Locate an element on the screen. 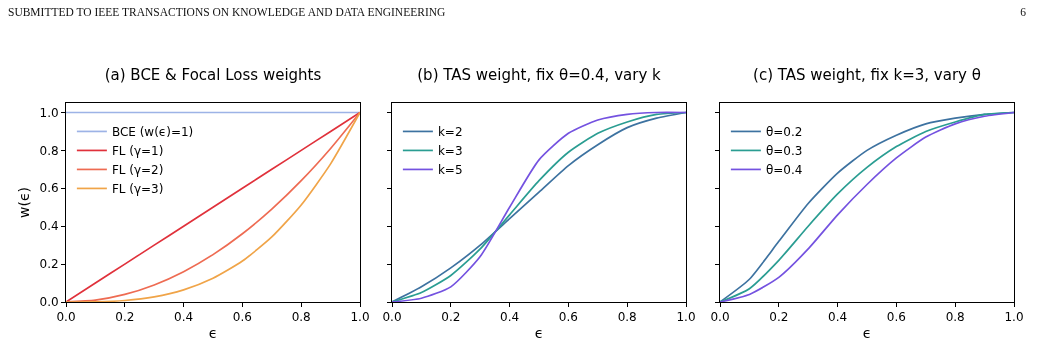 The height and width of the screenshot is (350, 1040). chart-title: (c) TAS weight, fix k=3, vary θ is located at coordinates (867, 75).